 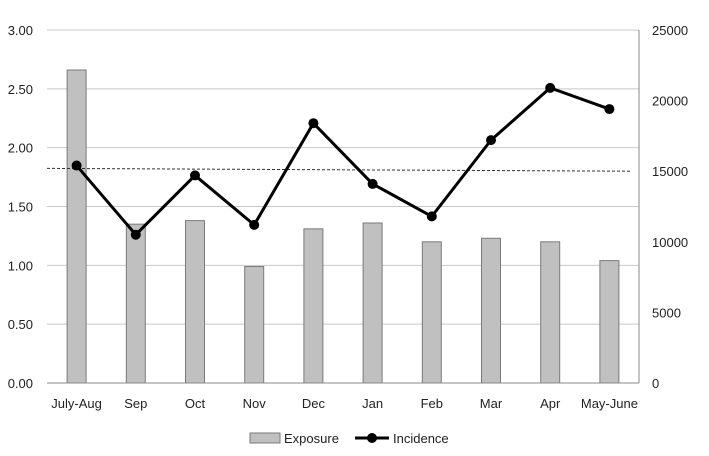 I want to click on x-tick-label: Oct, so click(x=195, y=403).